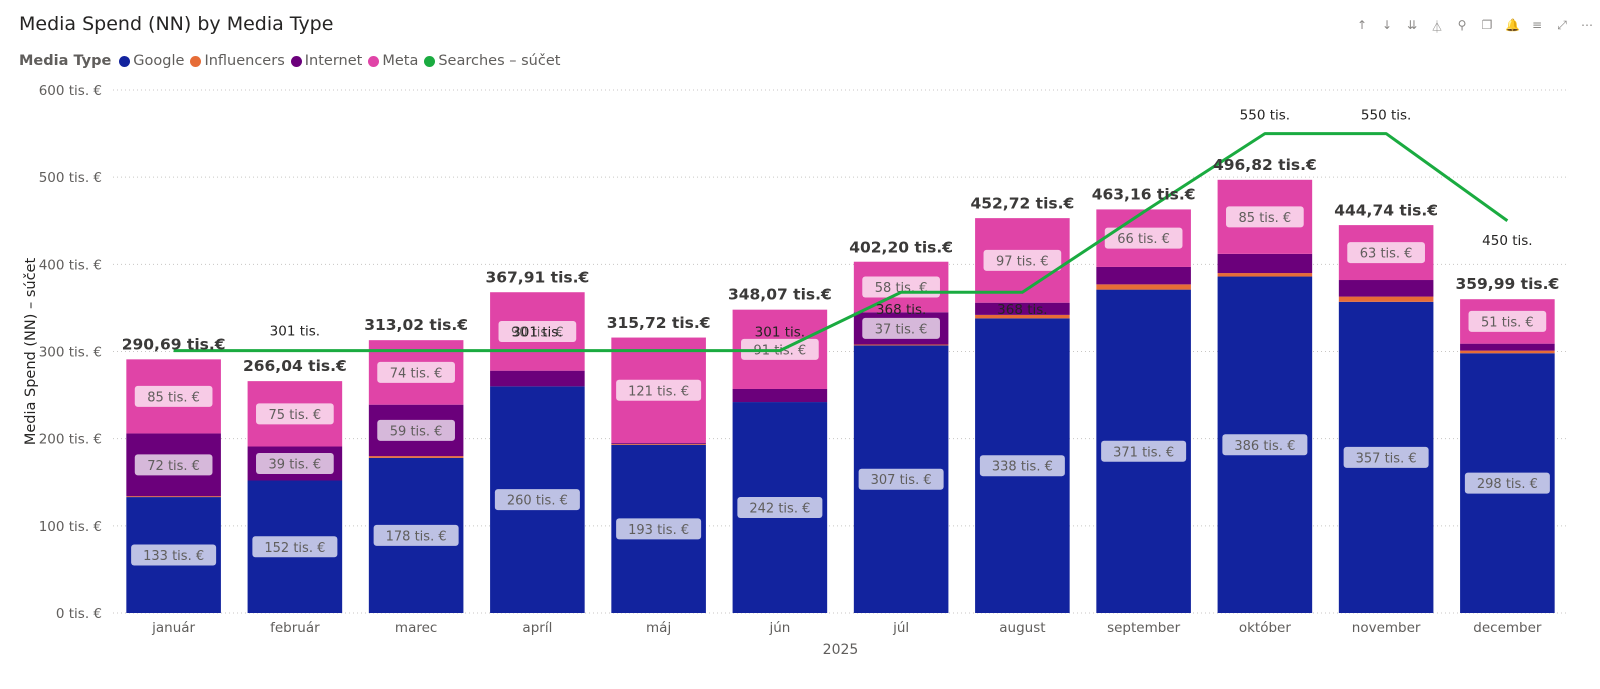 The height and width of the screenshot is (689, 1600). I want to click on data-label-google: 298 tis. €, so click(1507, 484).